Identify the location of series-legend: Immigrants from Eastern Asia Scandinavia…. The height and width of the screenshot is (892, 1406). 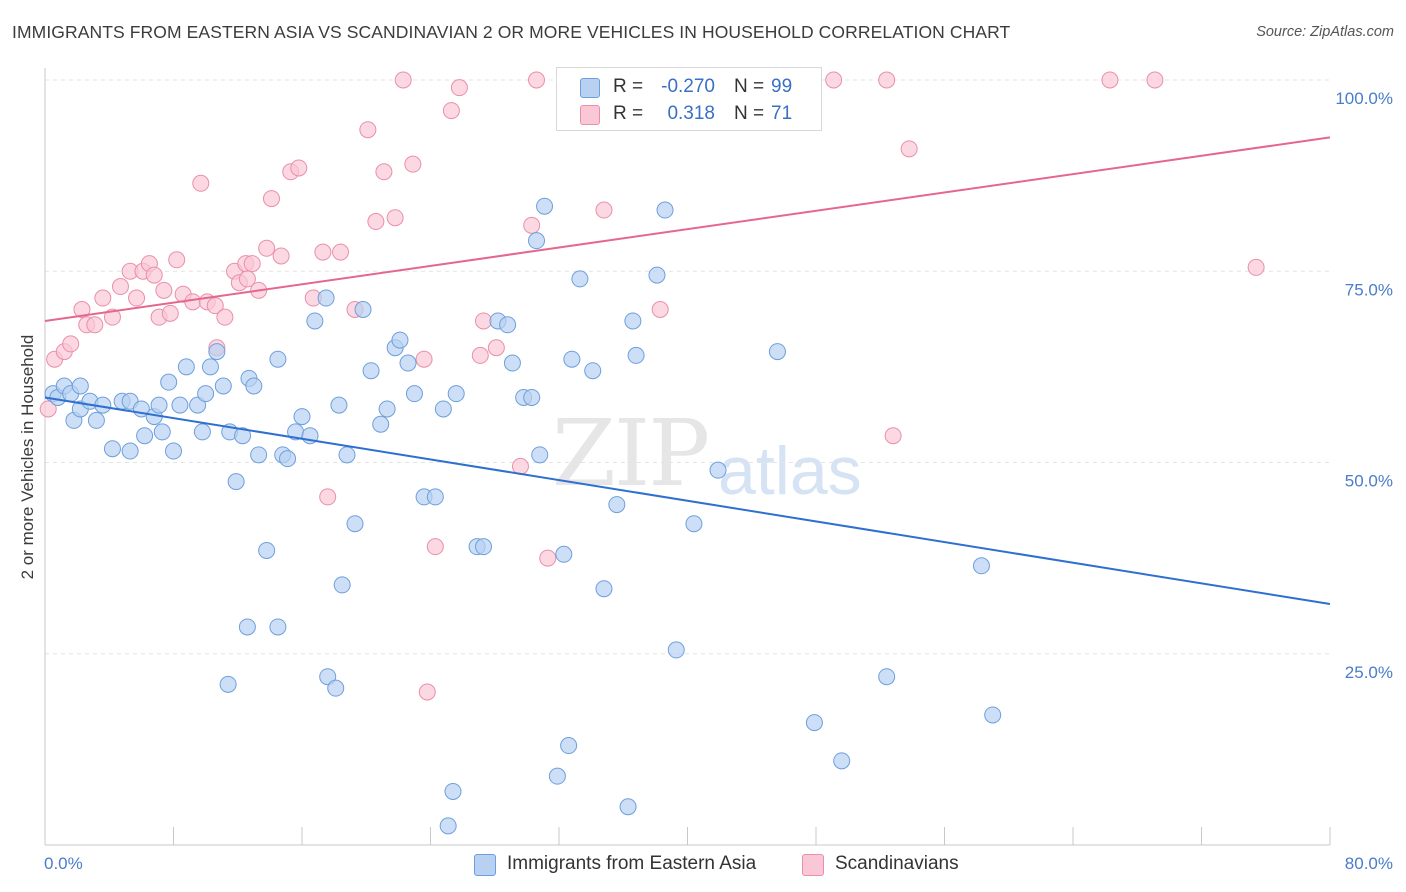
(703, 865).